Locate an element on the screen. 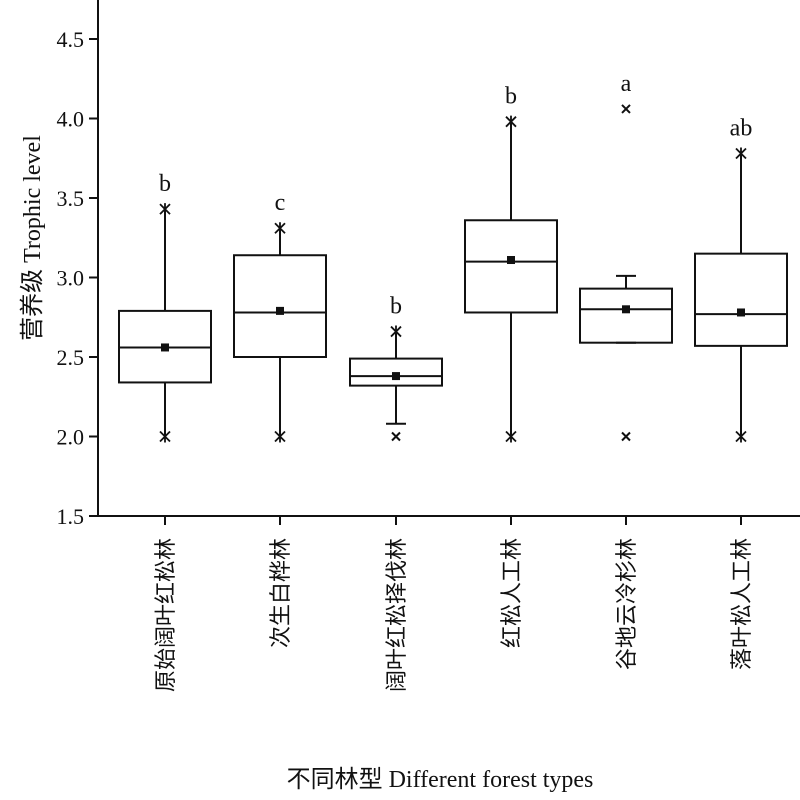 This screenshot has width=800, height=800. y-tick-label: 2.5 is located at coordinates (71, 357).